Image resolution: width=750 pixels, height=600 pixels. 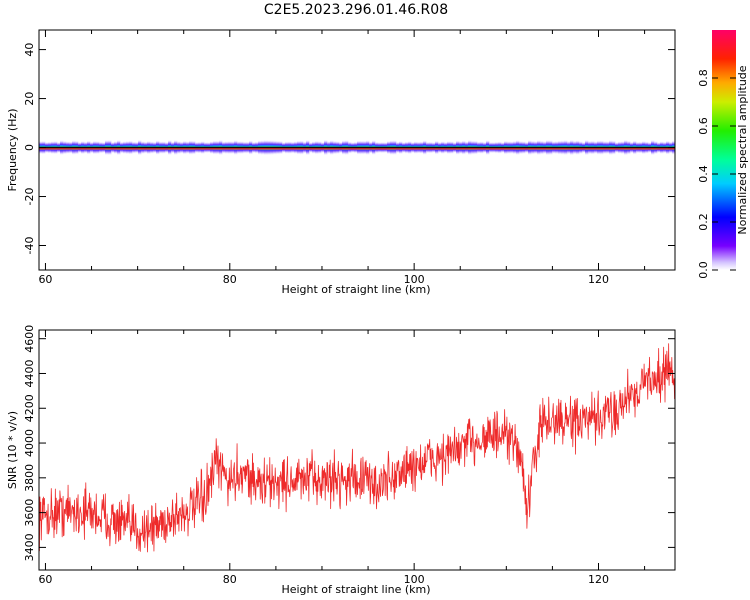 I want to click on y-tick-label: -40, so click(x=29, y=246).